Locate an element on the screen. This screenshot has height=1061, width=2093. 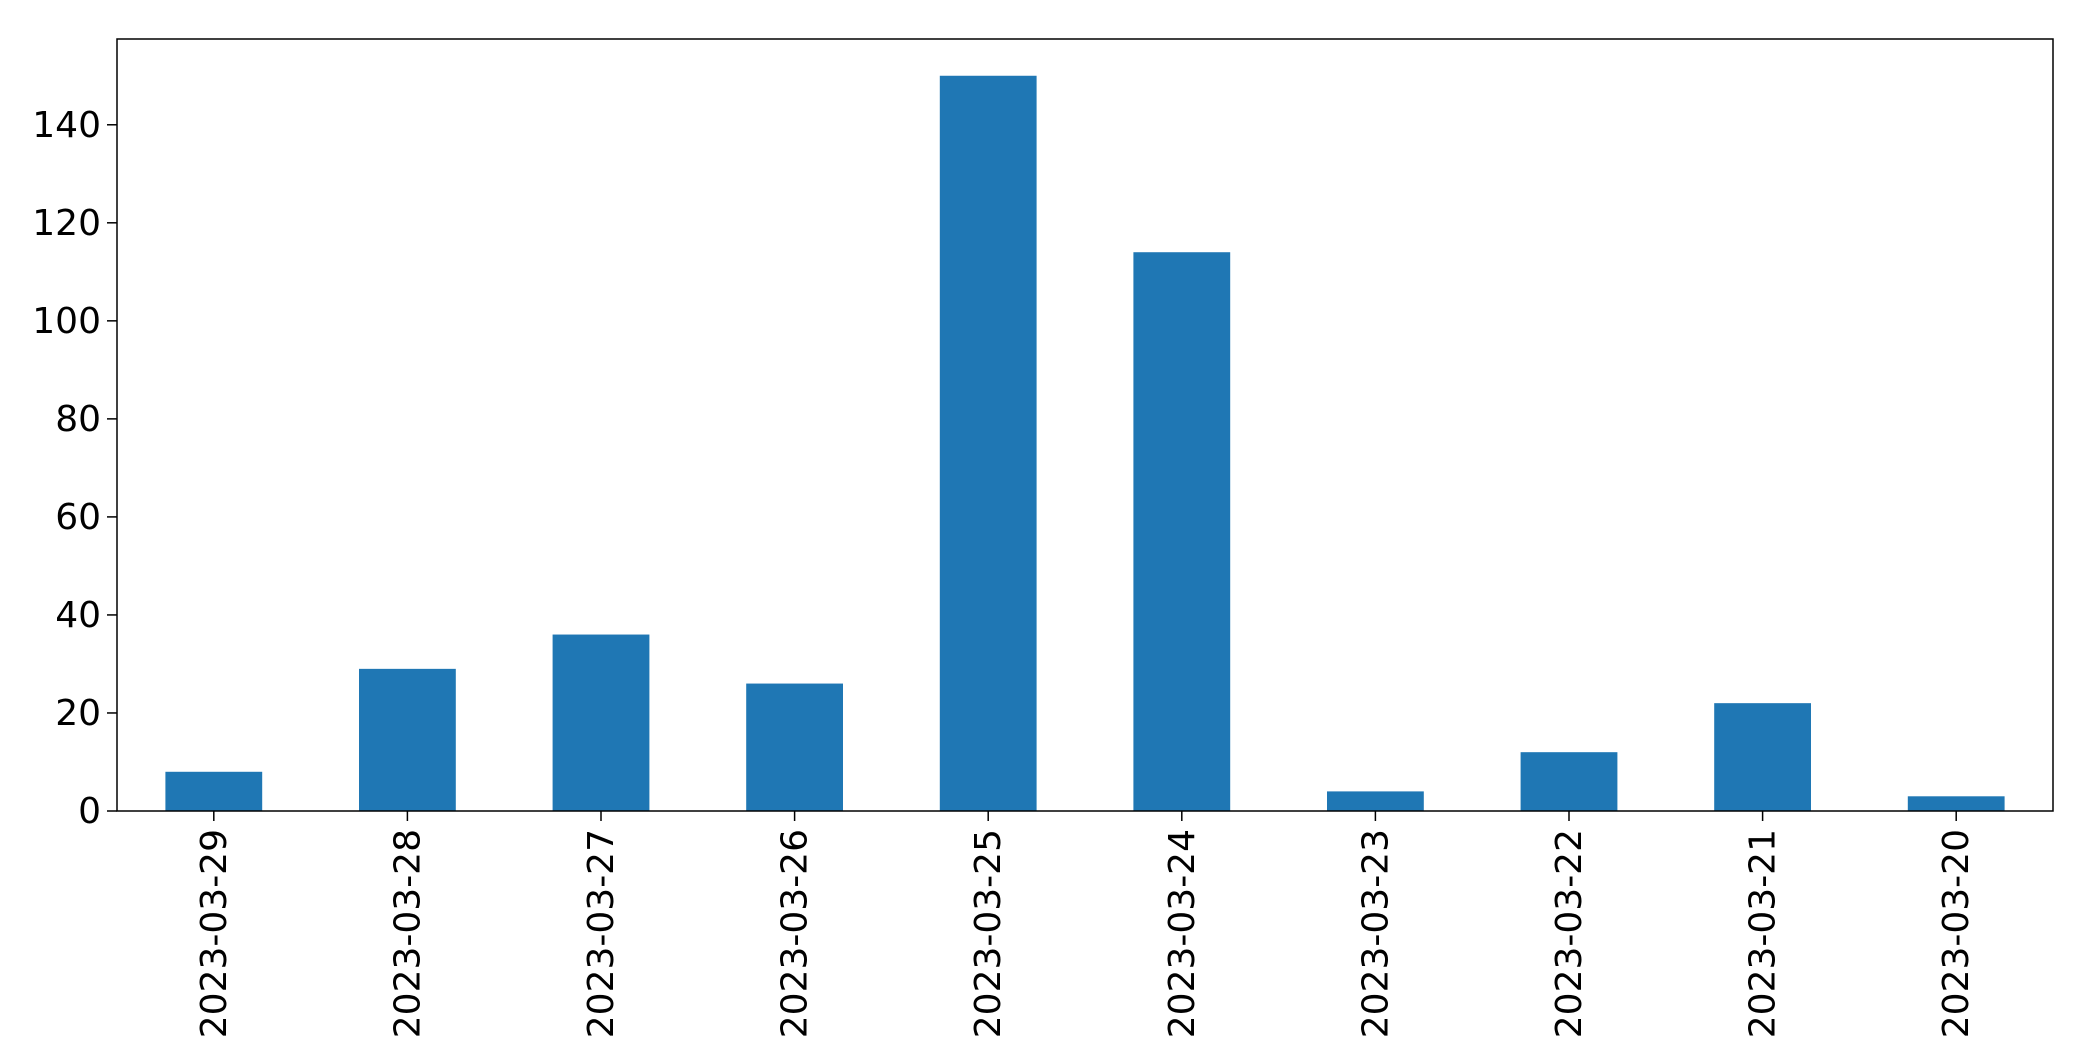
x-tick-label: 2023-03-27 is located at coordinates (601, 933).